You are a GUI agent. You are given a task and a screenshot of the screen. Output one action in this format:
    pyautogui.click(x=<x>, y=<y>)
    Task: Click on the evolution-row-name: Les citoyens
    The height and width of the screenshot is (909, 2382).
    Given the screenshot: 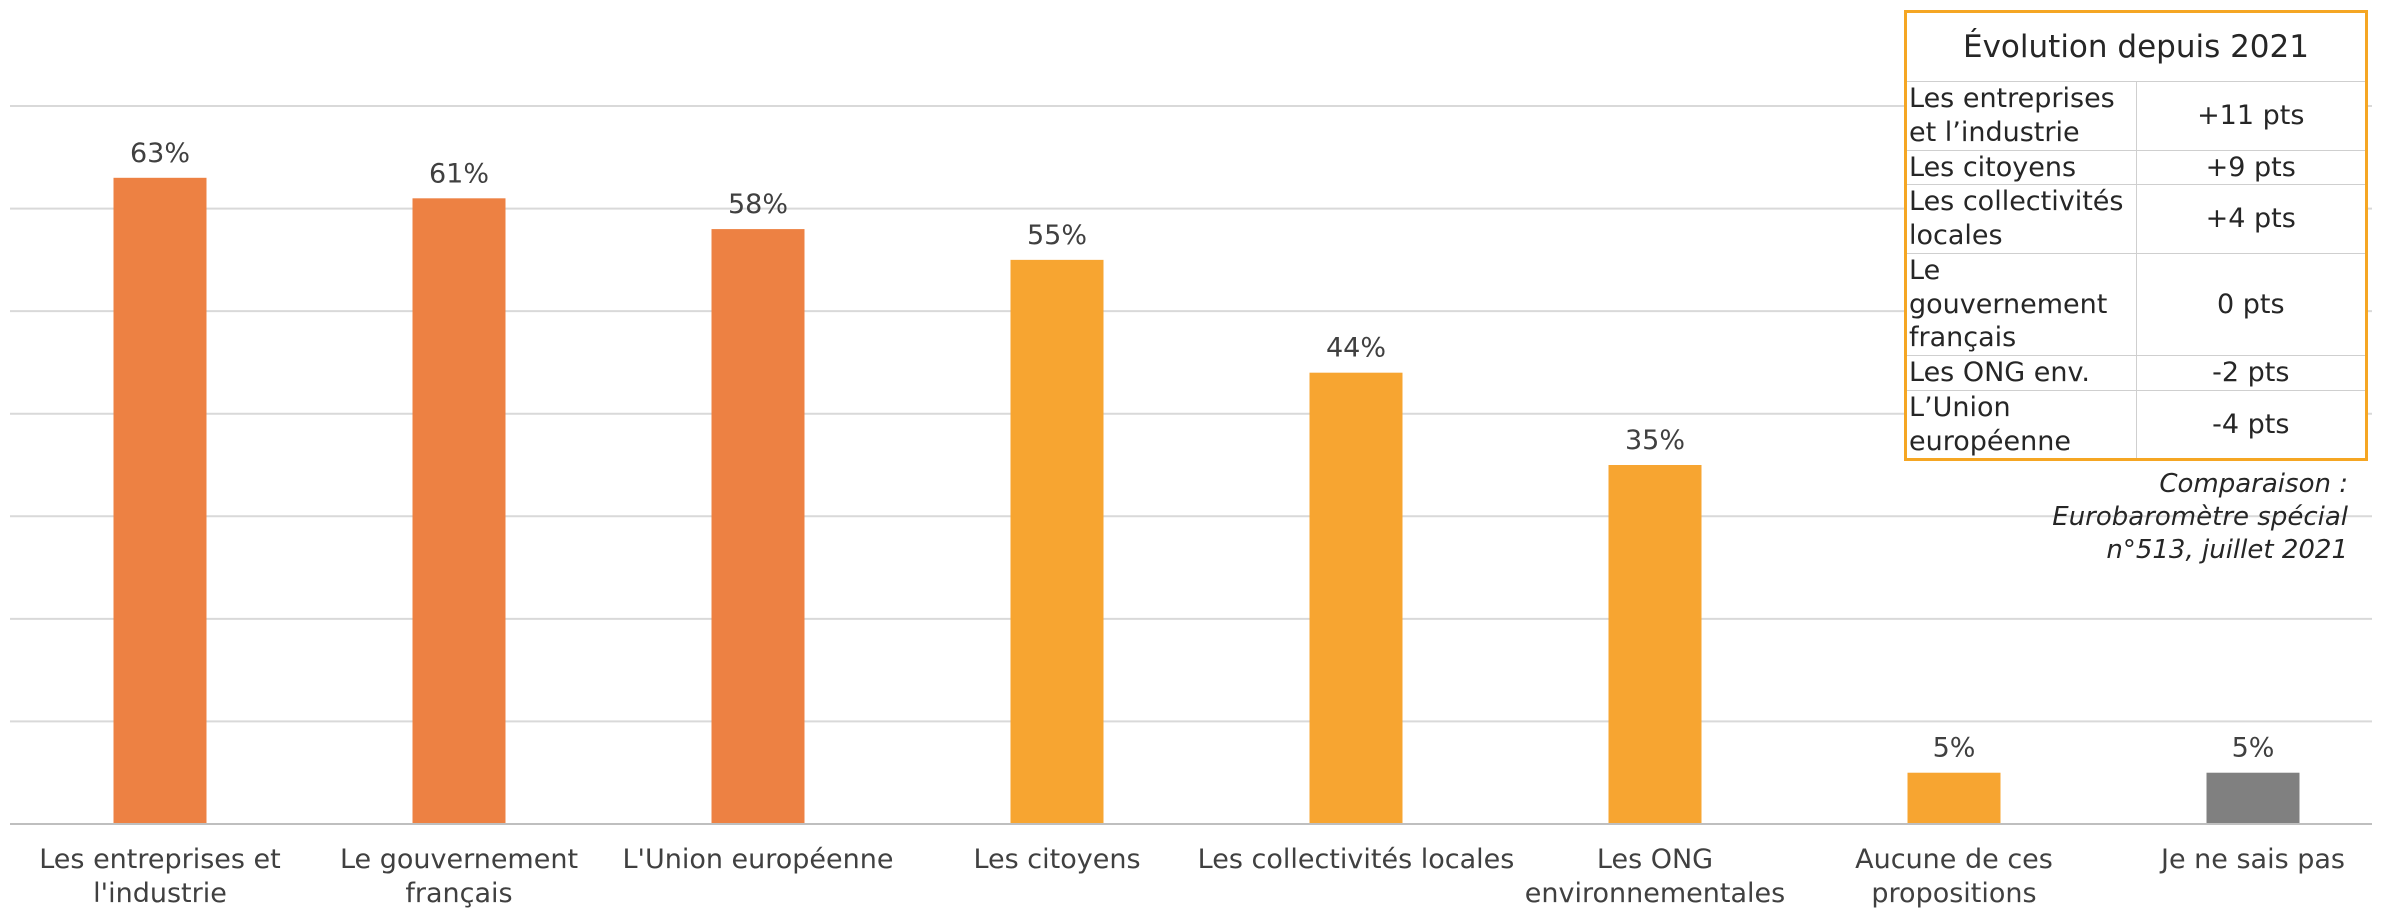 What is the action you would take?
    pyautogui.click(x=2021, y=167)
    